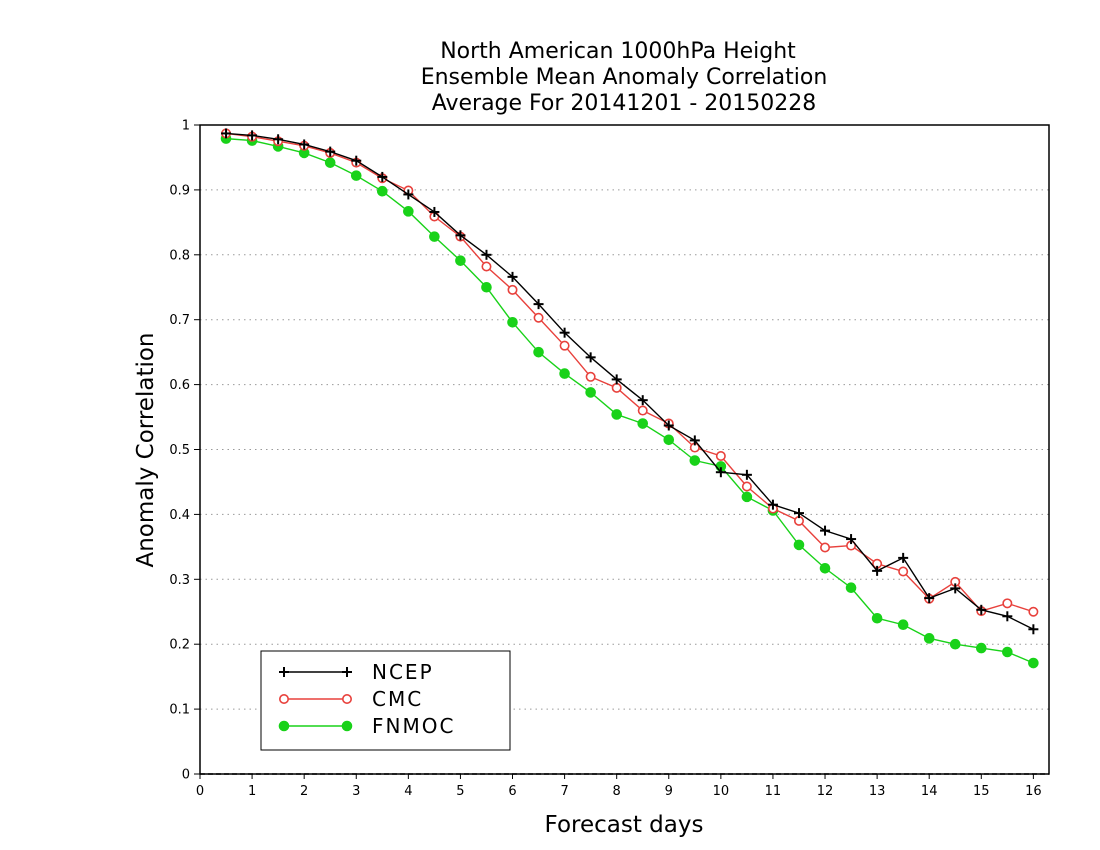 Image resolution: width=1100 pixels, height=850 pixels. I want to click on y-tick-label: 0.9, so click(179, 190).